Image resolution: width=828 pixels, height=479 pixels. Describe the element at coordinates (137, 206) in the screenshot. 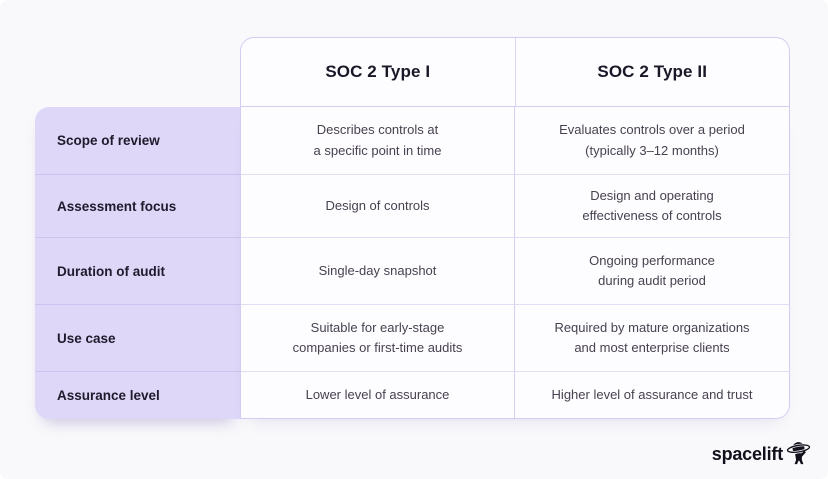

I see `row-label-assessment-focus: Assessment focus` at that location.